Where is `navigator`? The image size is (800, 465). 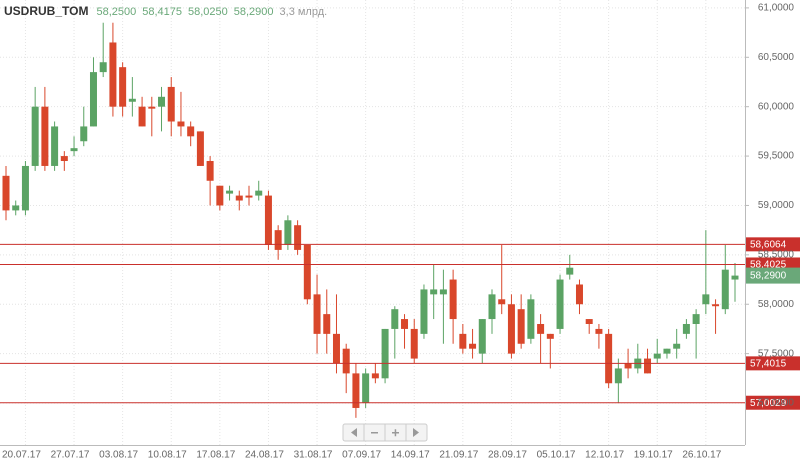 navigator is located at coordinates (385, 432).